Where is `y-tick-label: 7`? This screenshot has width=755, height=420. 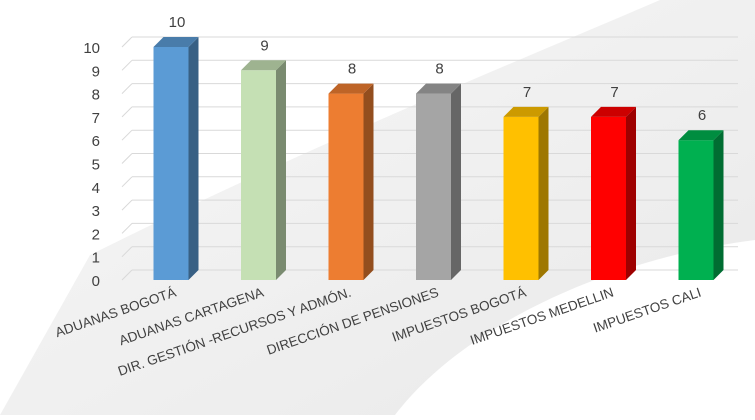
y-tick-label: 7 is located at coordinates (96, 118).